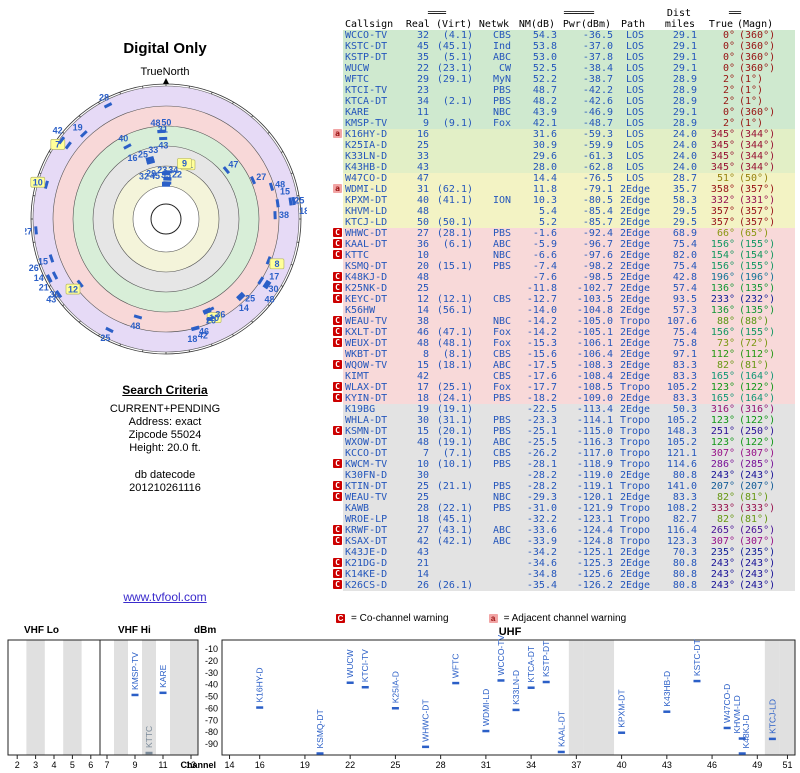 The height and width of the screenshot is (773, 800). What do you see at coordinates (716, 189) in the screenshot?
I see `cell-azimuth-true: 358°` at bounding box center [716, 189].